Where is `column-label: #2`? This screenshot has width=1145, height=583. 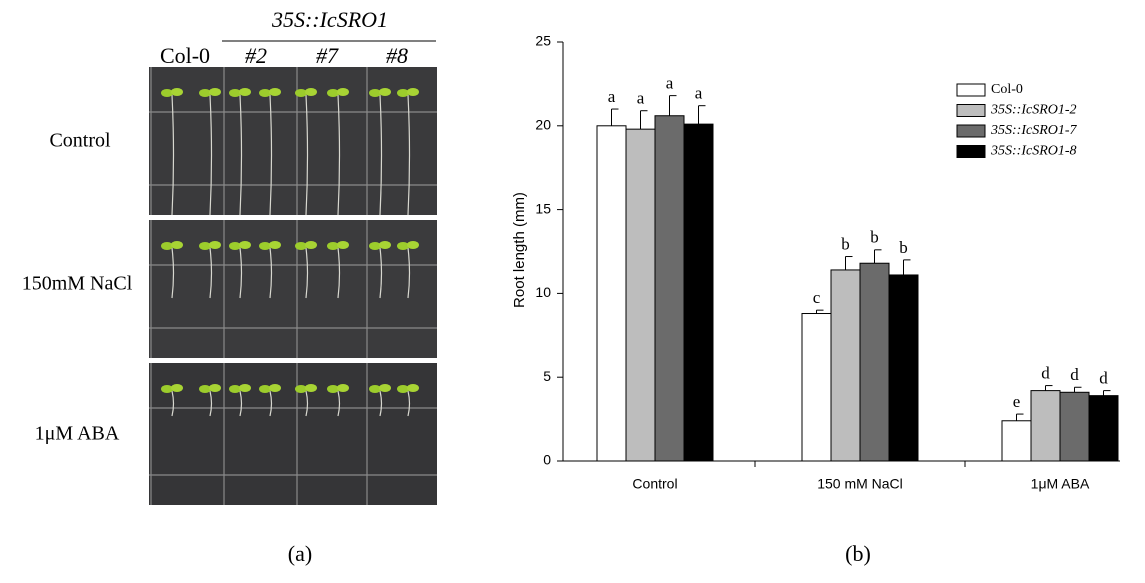
column-label: #2 is located at coordinates (256, 55).